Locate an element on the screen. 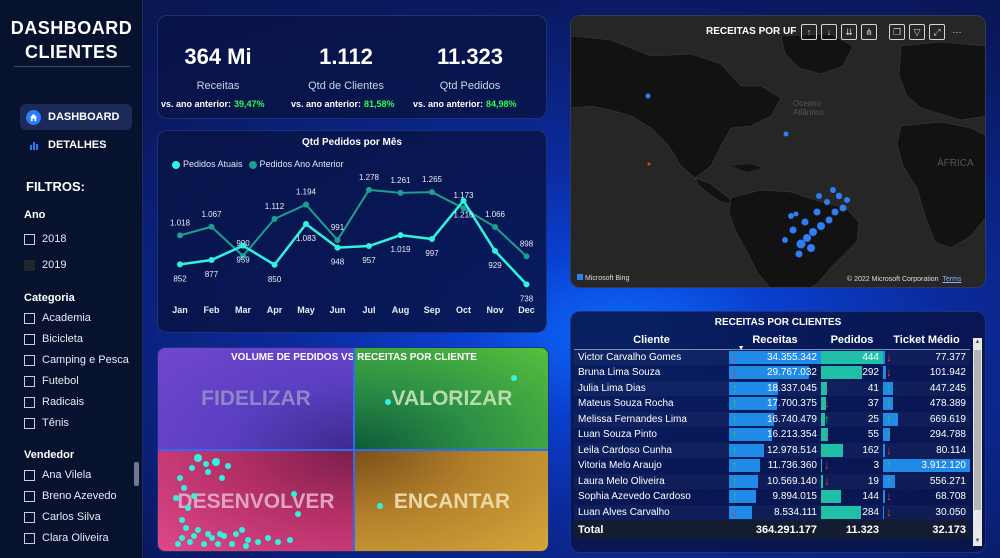  col-pedidos: Pedidos is located at coordinates (852, 340).